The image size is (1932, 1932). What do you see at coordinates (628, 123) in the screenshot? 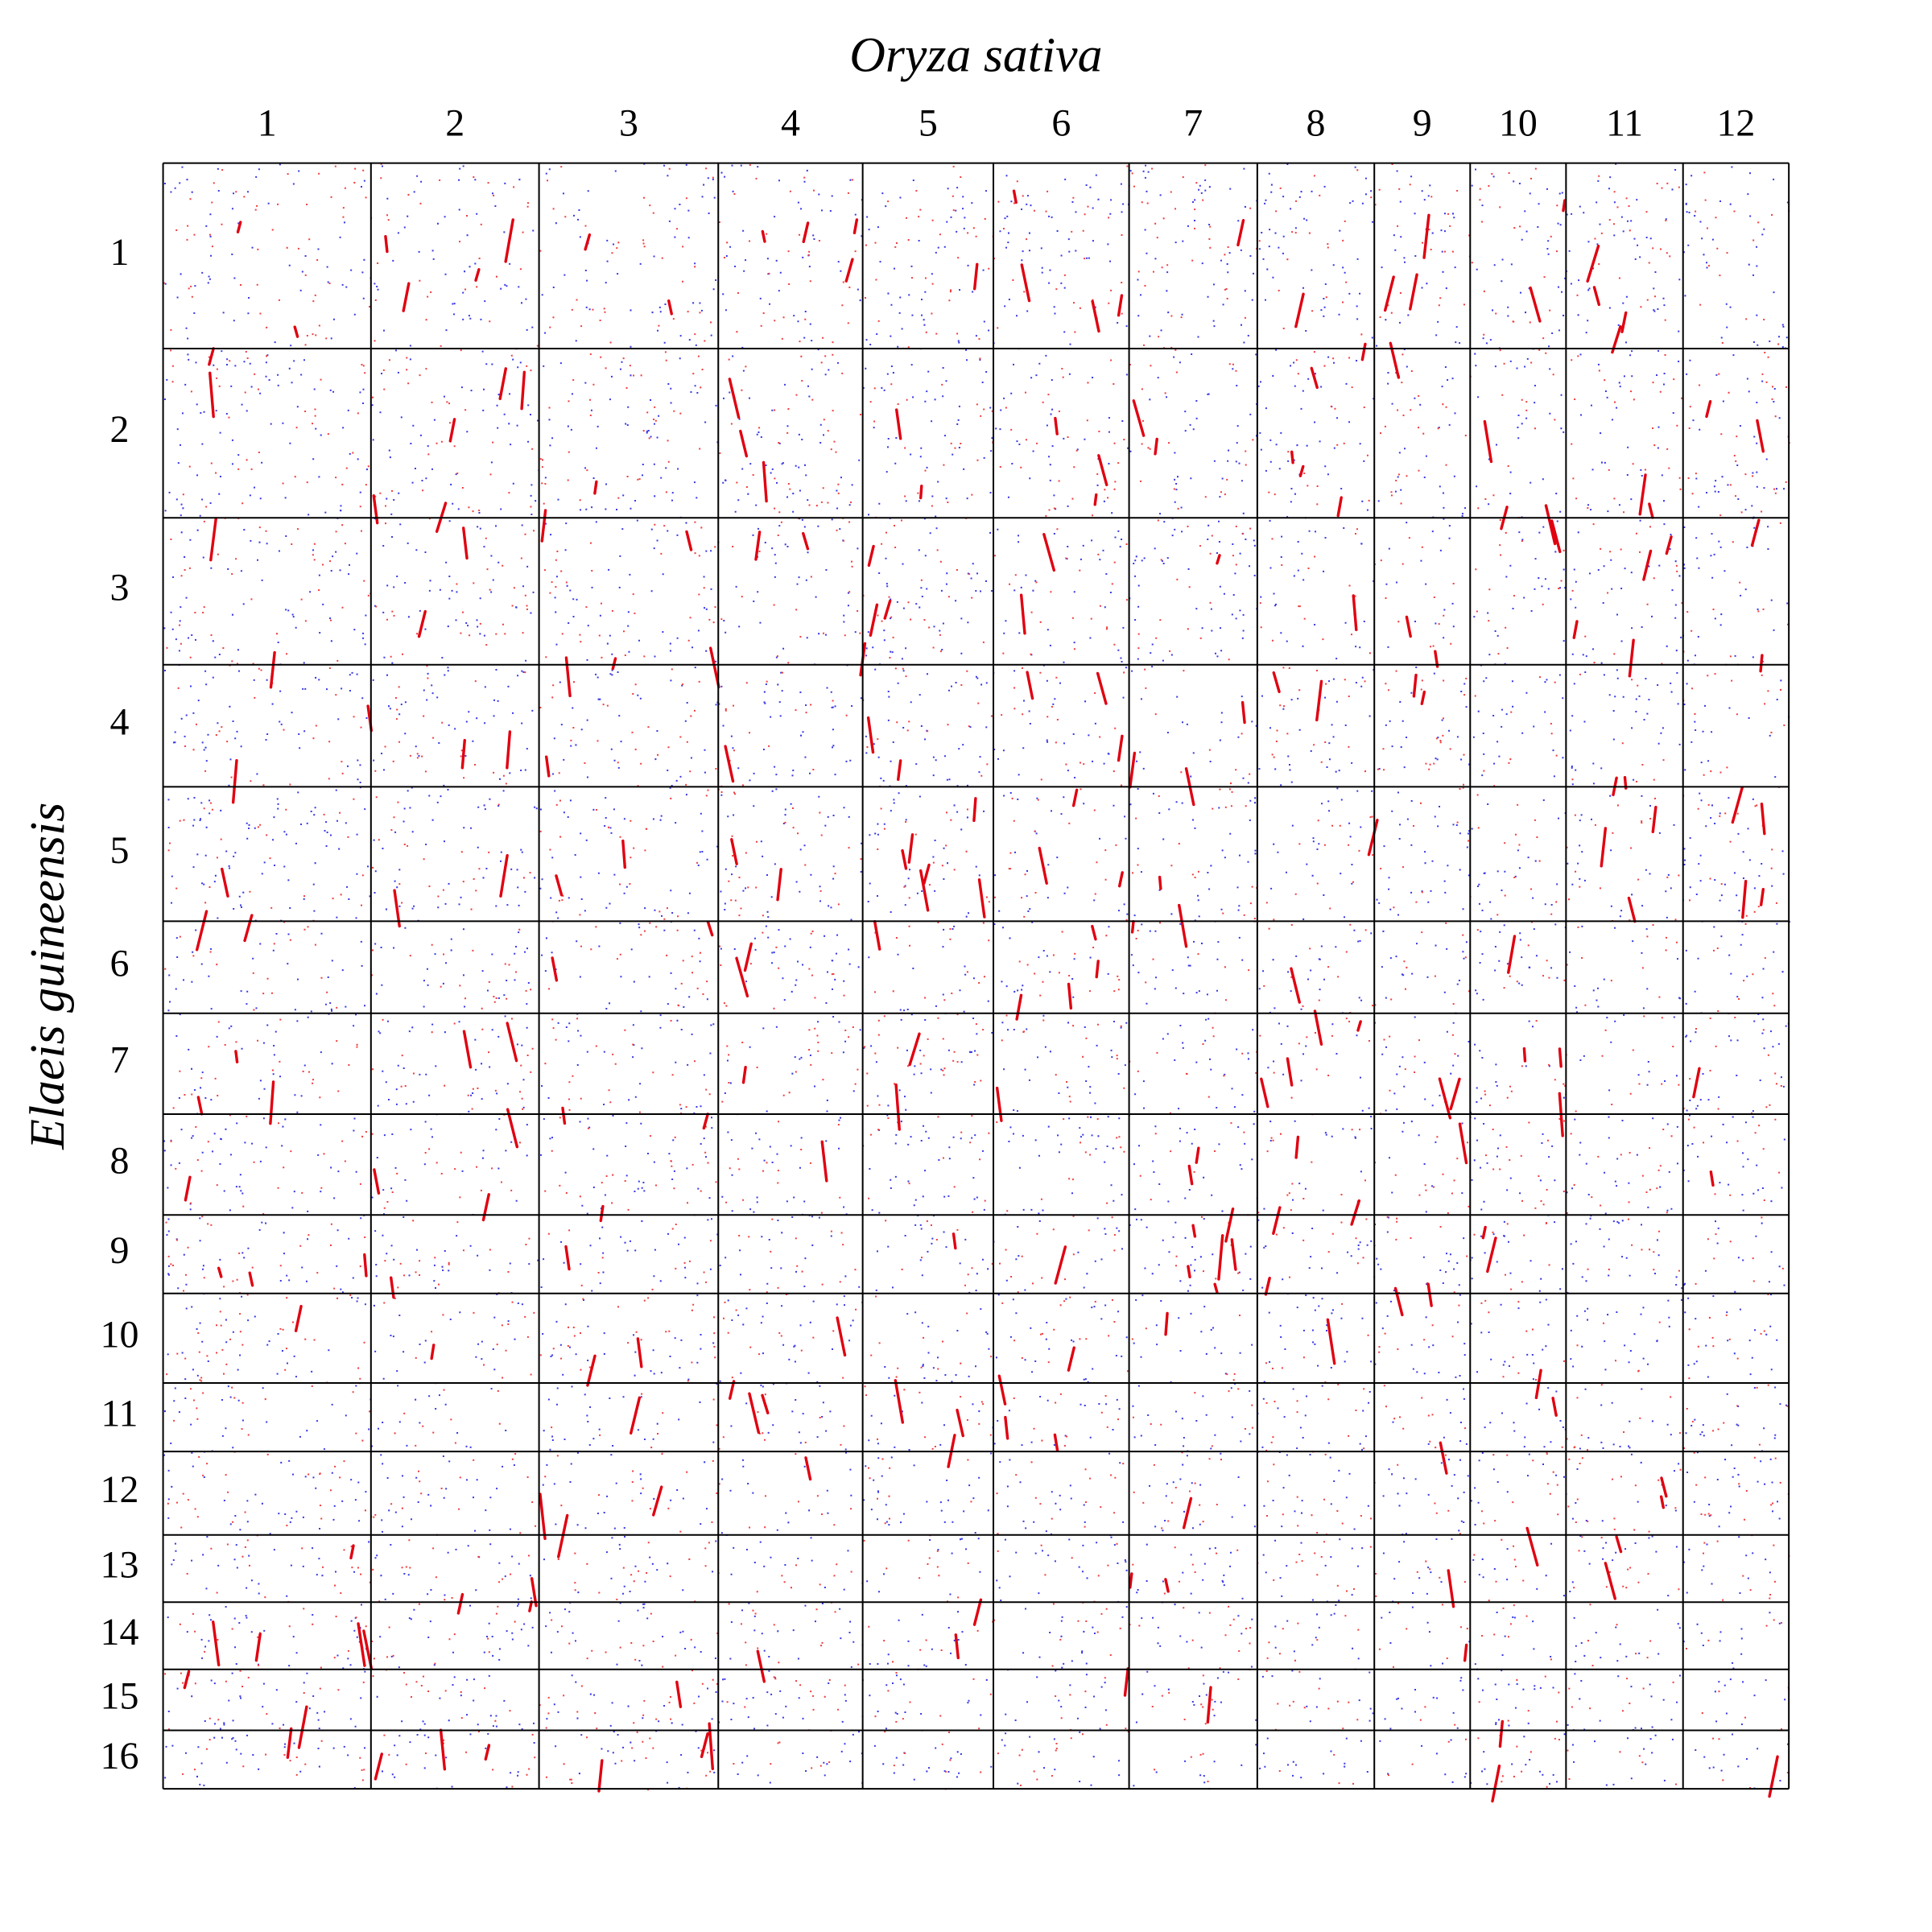
I see `column-label: 3` at bounding box center [628, 123].